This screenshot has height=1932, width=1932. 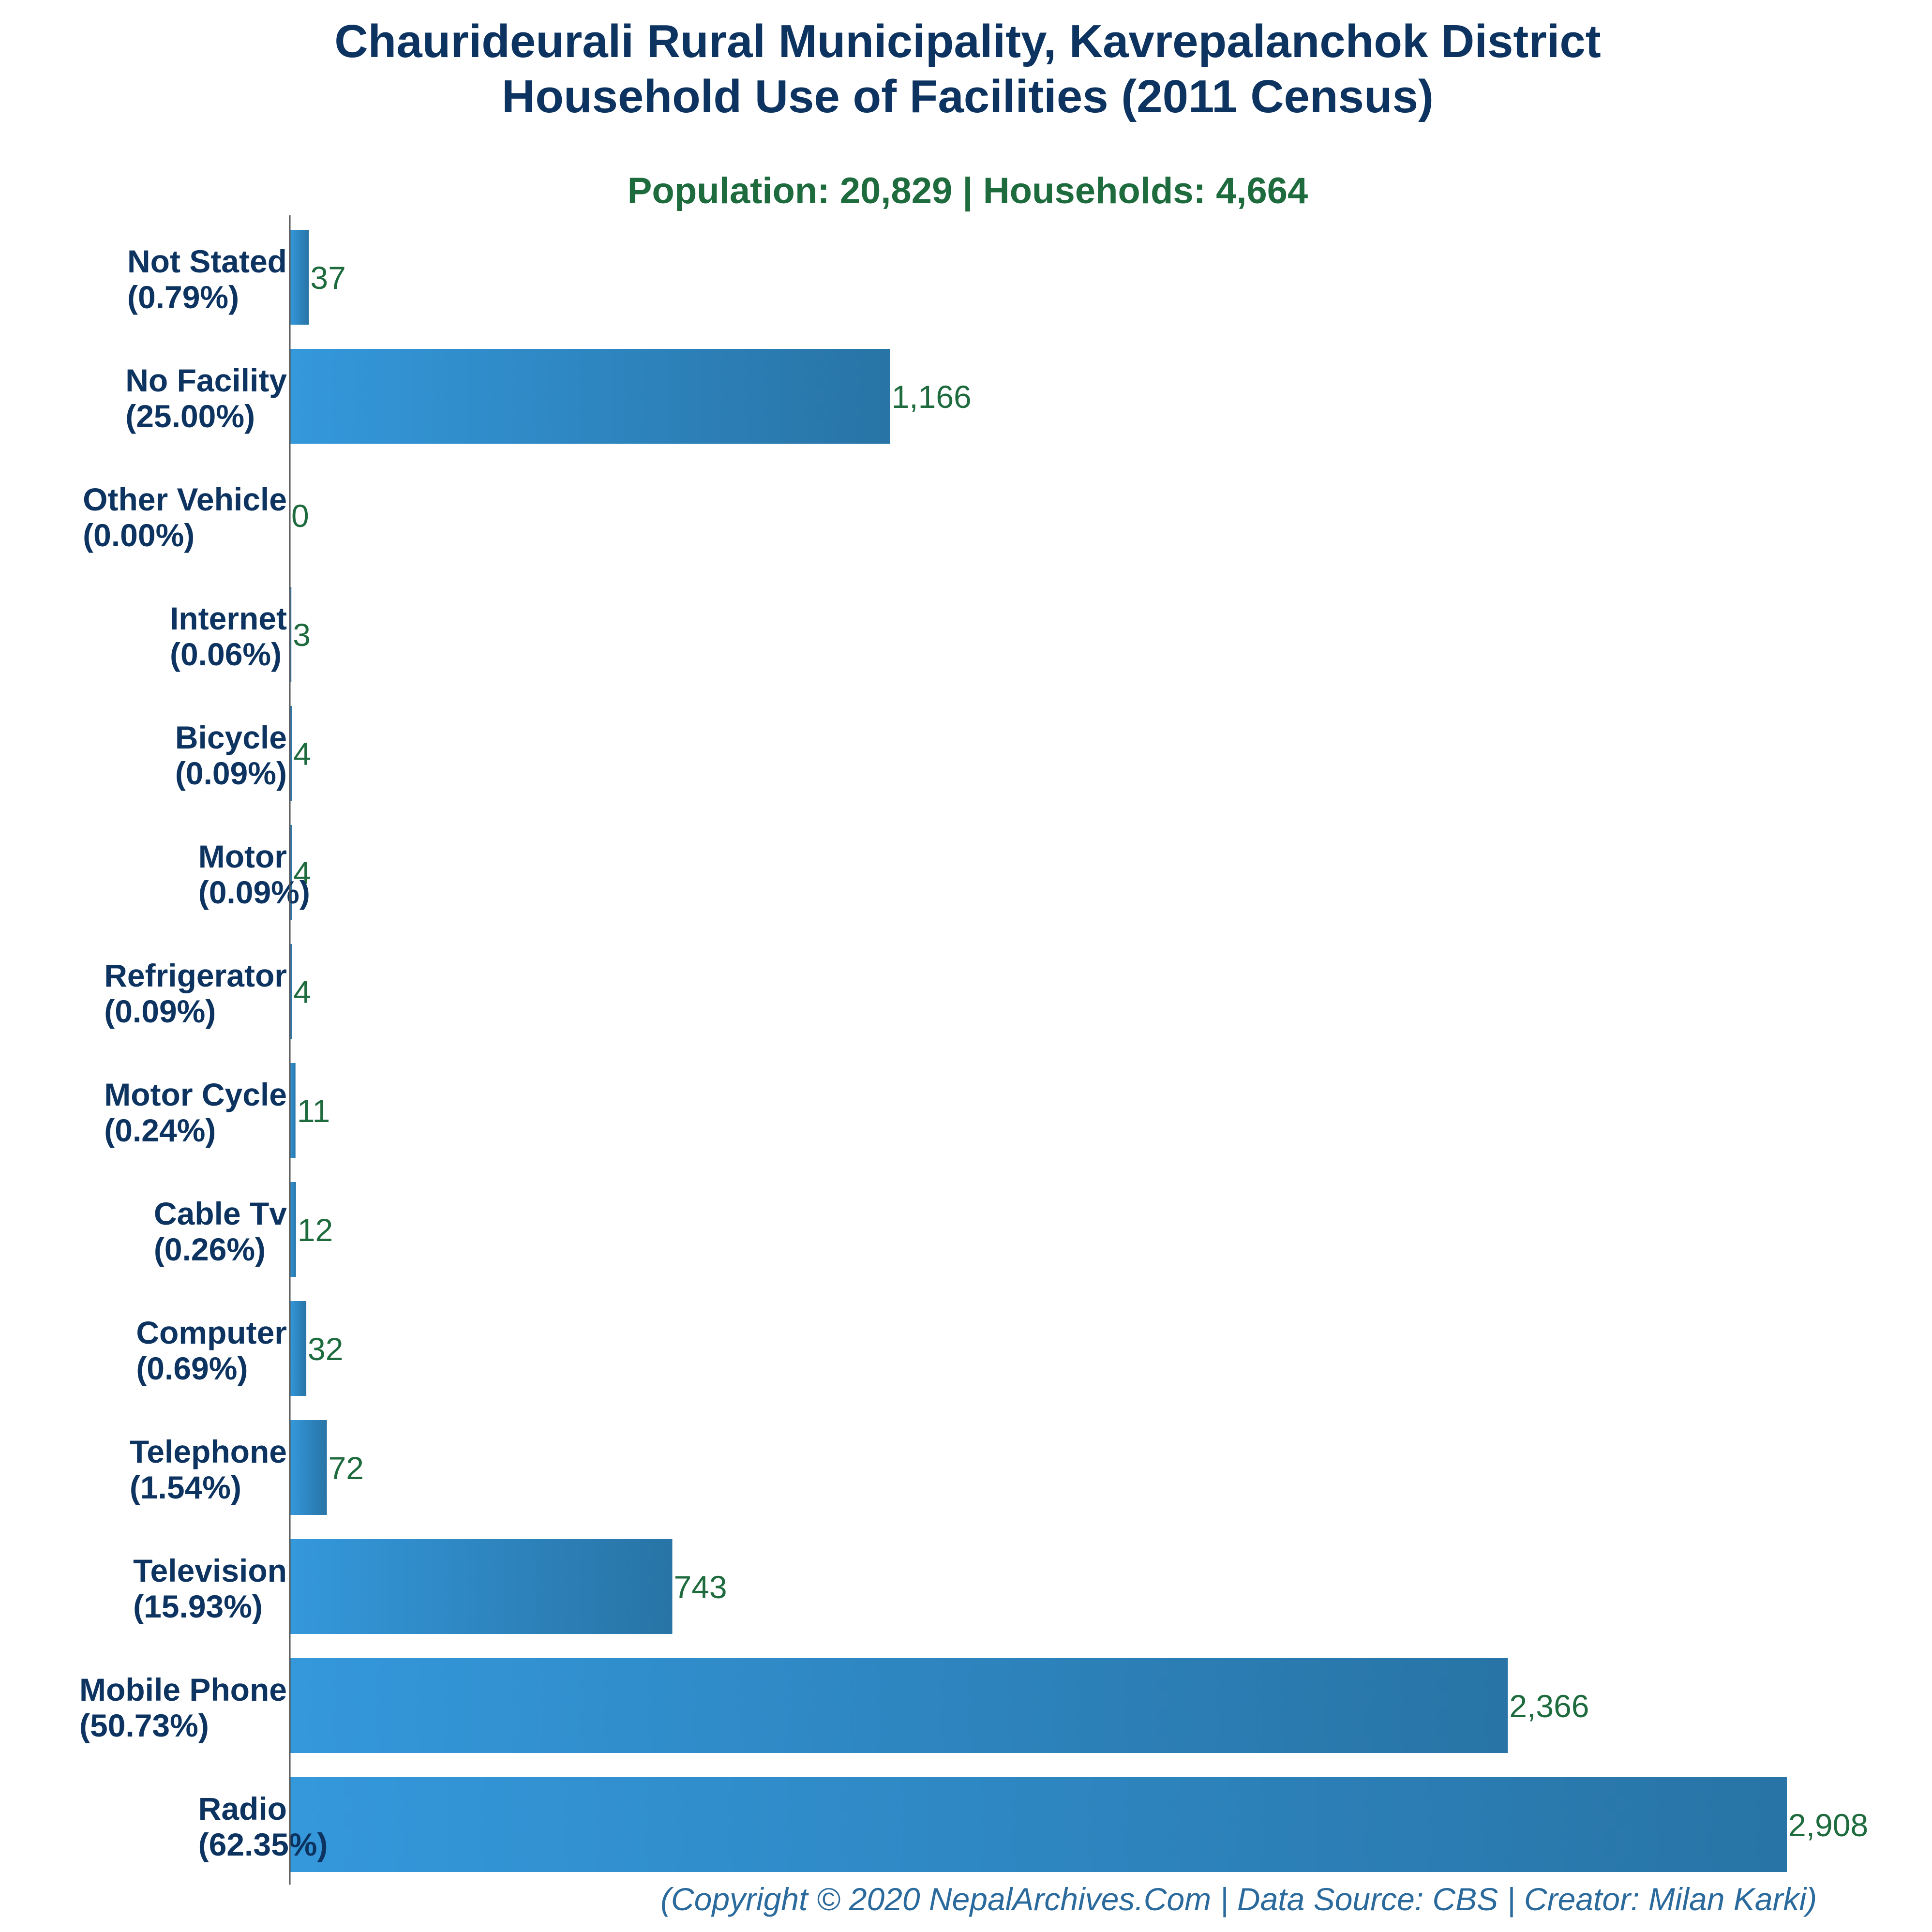 What do you see at coordinates (1038, 1824) in the screenshot?
I see `bar-radio` at bounding box center [1038, 1824].